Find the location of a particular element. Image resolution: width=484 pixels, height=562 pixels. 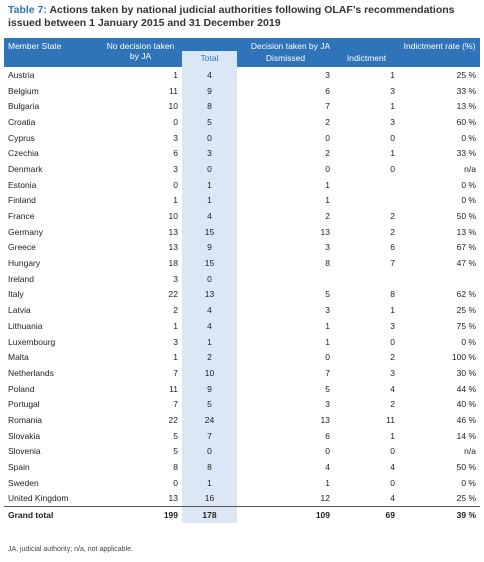

table-cell: 46 % is located at coordinates (466, 419).